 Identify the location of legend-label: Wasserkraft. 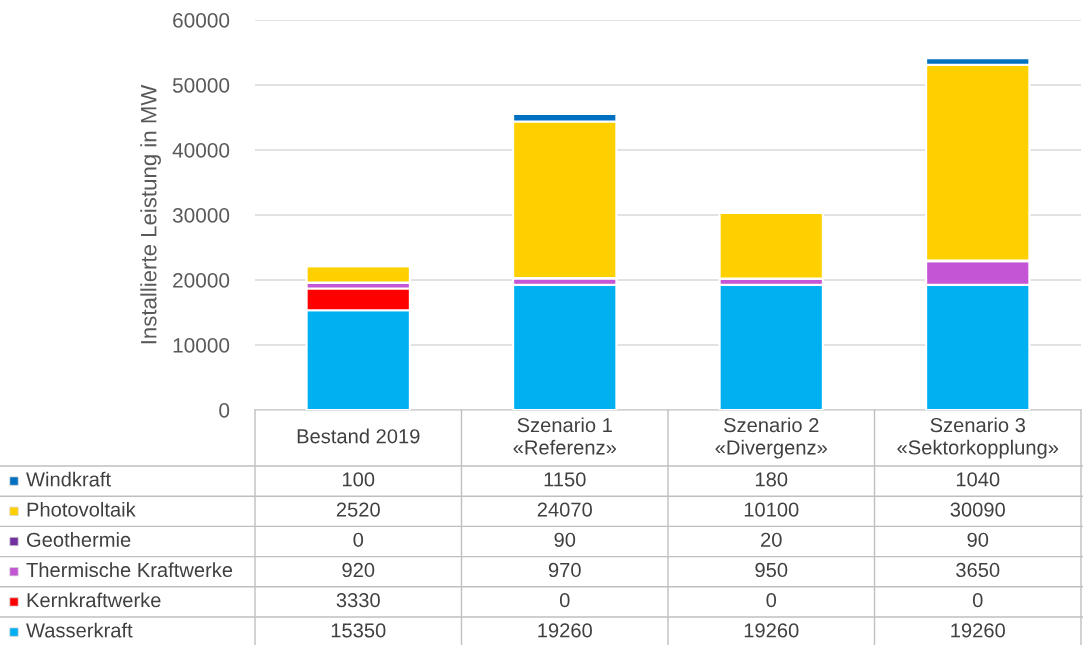
(79, 630).